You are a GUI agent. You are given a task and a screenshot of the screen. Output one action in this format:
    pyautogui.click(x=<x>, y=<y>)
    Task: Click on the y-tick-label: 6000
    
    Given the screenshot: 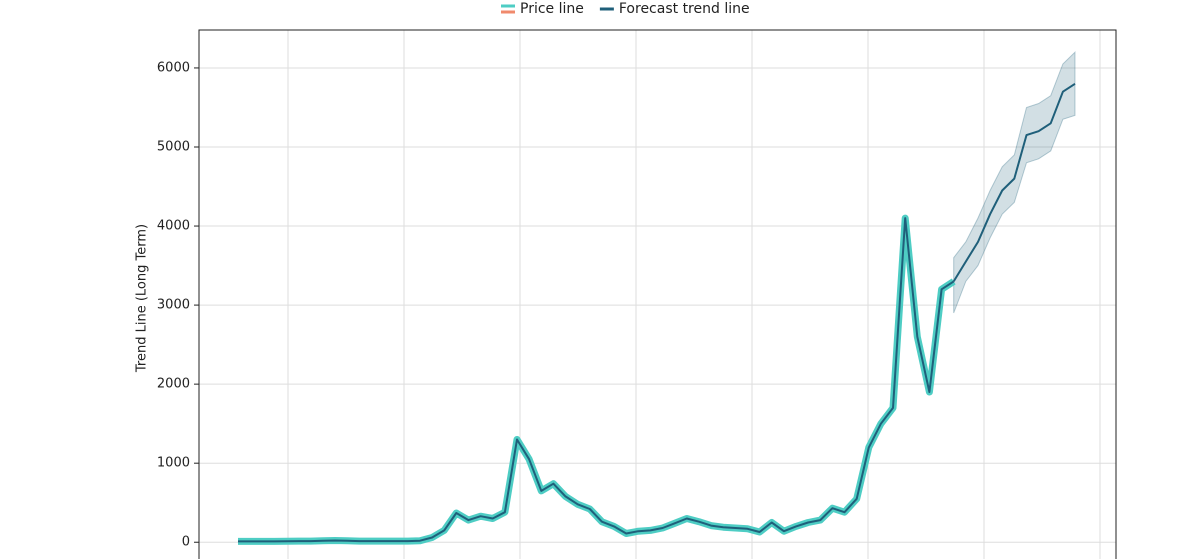 What is the action you would take?
    pyautogui.click(x=173, y=67)
    